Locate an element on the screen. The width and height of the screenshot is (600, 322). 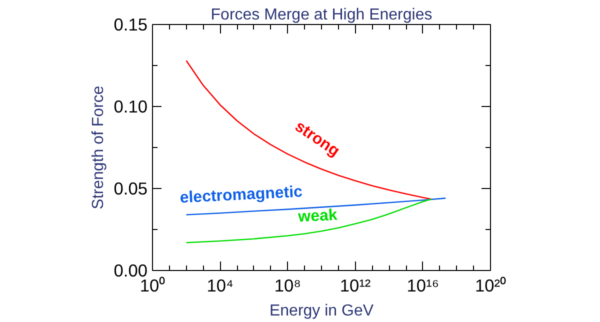
series-label: electromagnetic is located at coordinates (241, 195).